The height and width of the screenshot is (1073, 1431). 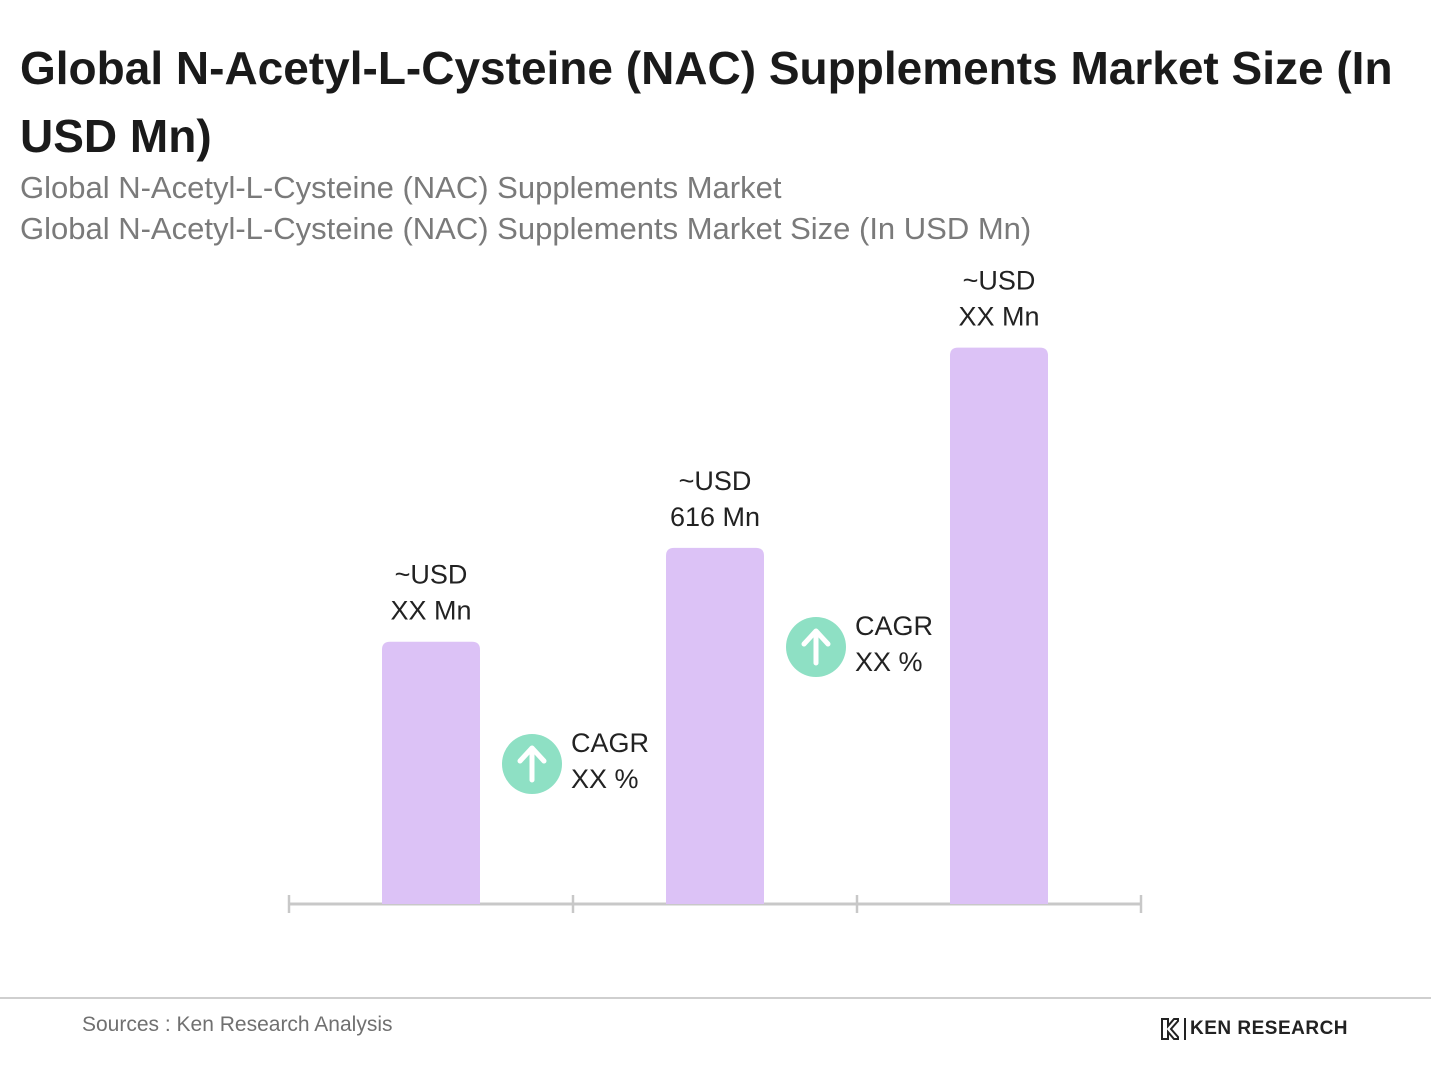 What do you see at coordinates (1269, 1028) in the screenshot?
I see `logo-wordmark: KEN RESEARCH` at bounding box center [1269, 1028].